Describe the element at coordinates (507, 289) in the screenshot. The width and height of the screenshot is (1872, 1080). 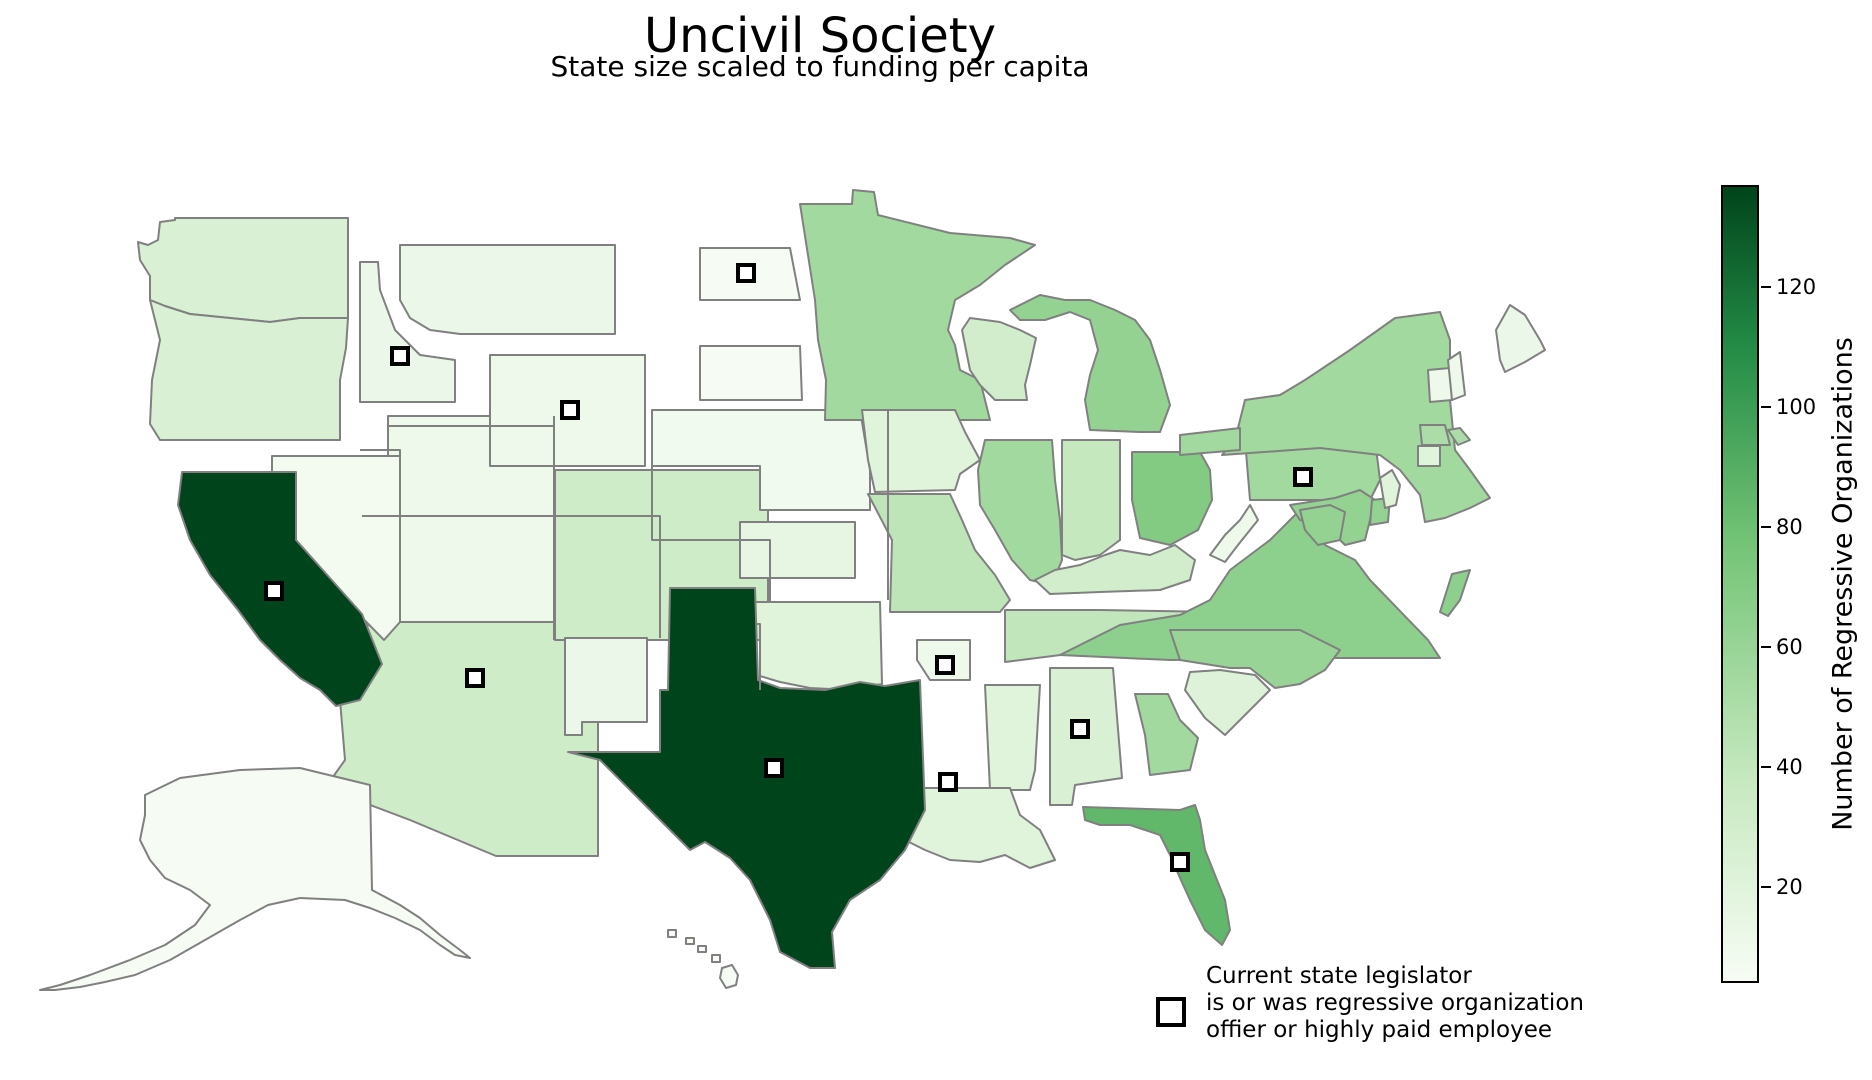
I see `state-montana` at that location.